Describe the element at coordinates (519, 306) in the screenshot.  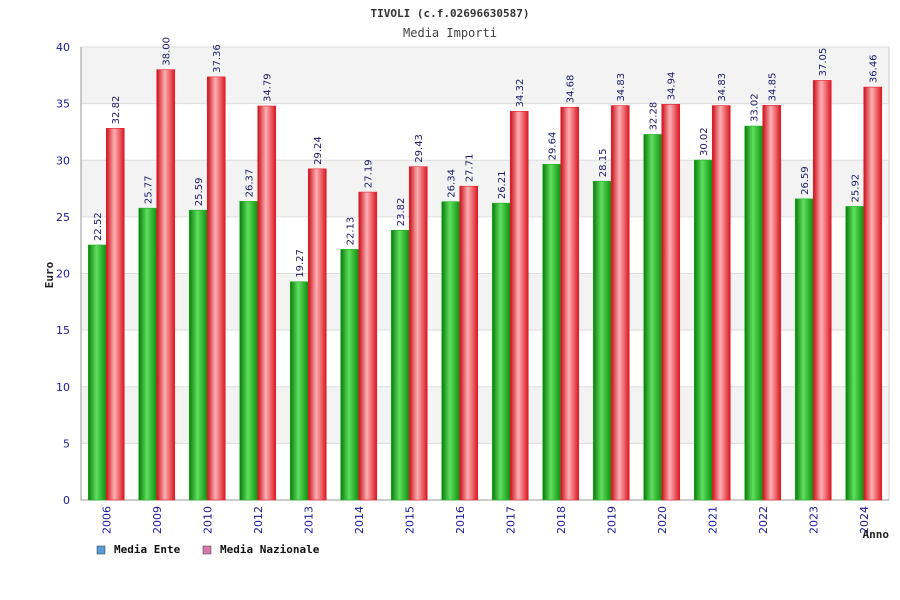
I see `bar-media-nazionale-2017` at that location.